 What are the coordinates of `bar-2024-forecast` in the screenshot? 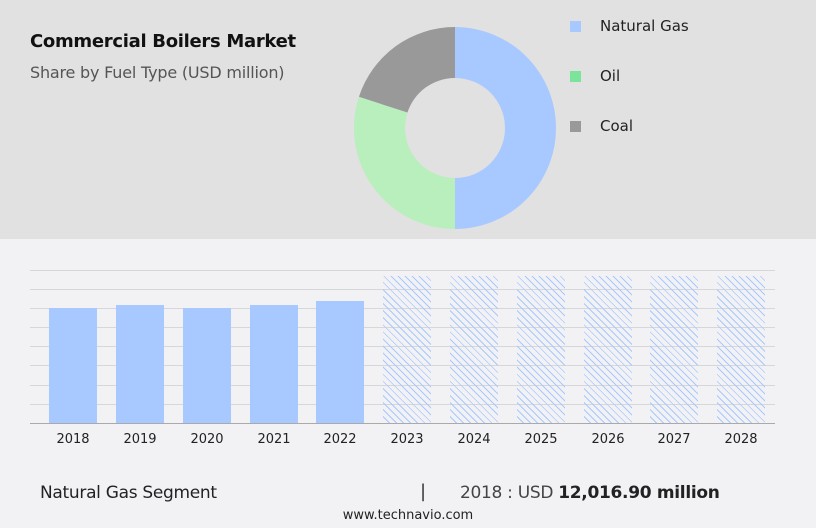 It's located at (474, 349).